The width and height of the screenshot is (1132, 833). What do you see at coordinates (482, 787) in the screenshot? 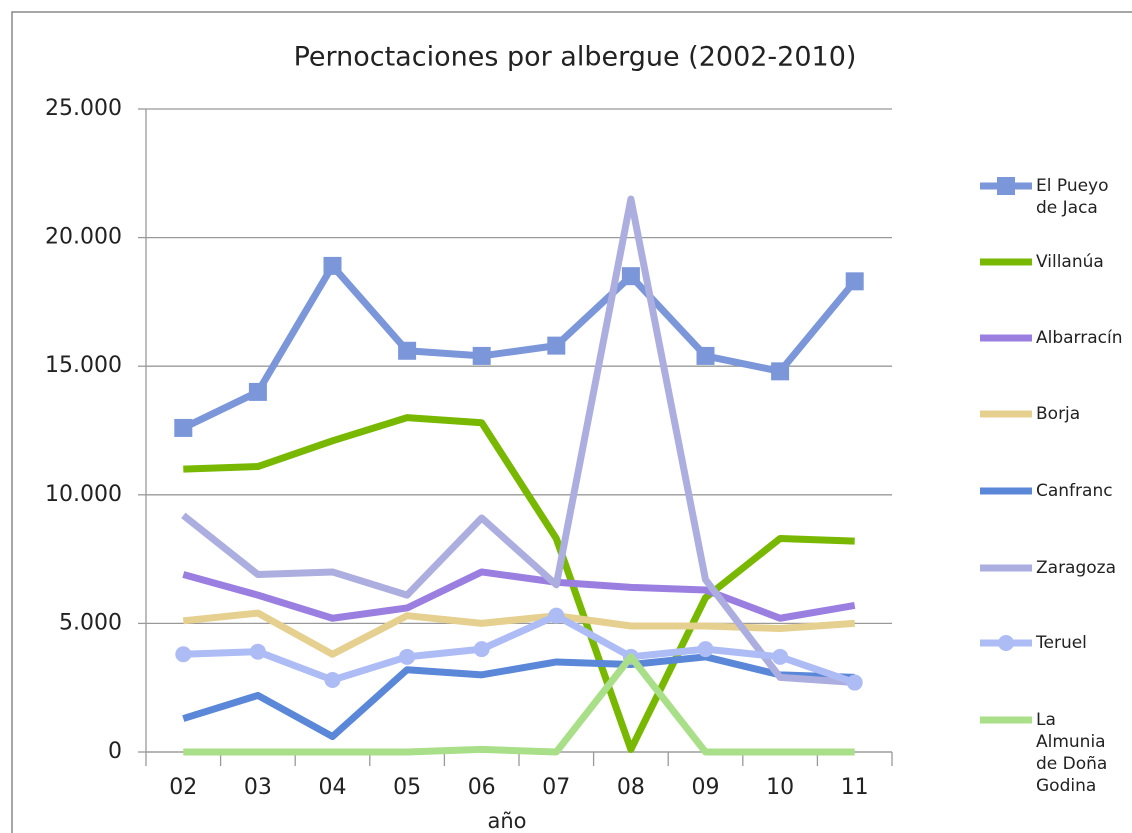
I see `x-tick-label: 06` at bounding box center [482, 787].